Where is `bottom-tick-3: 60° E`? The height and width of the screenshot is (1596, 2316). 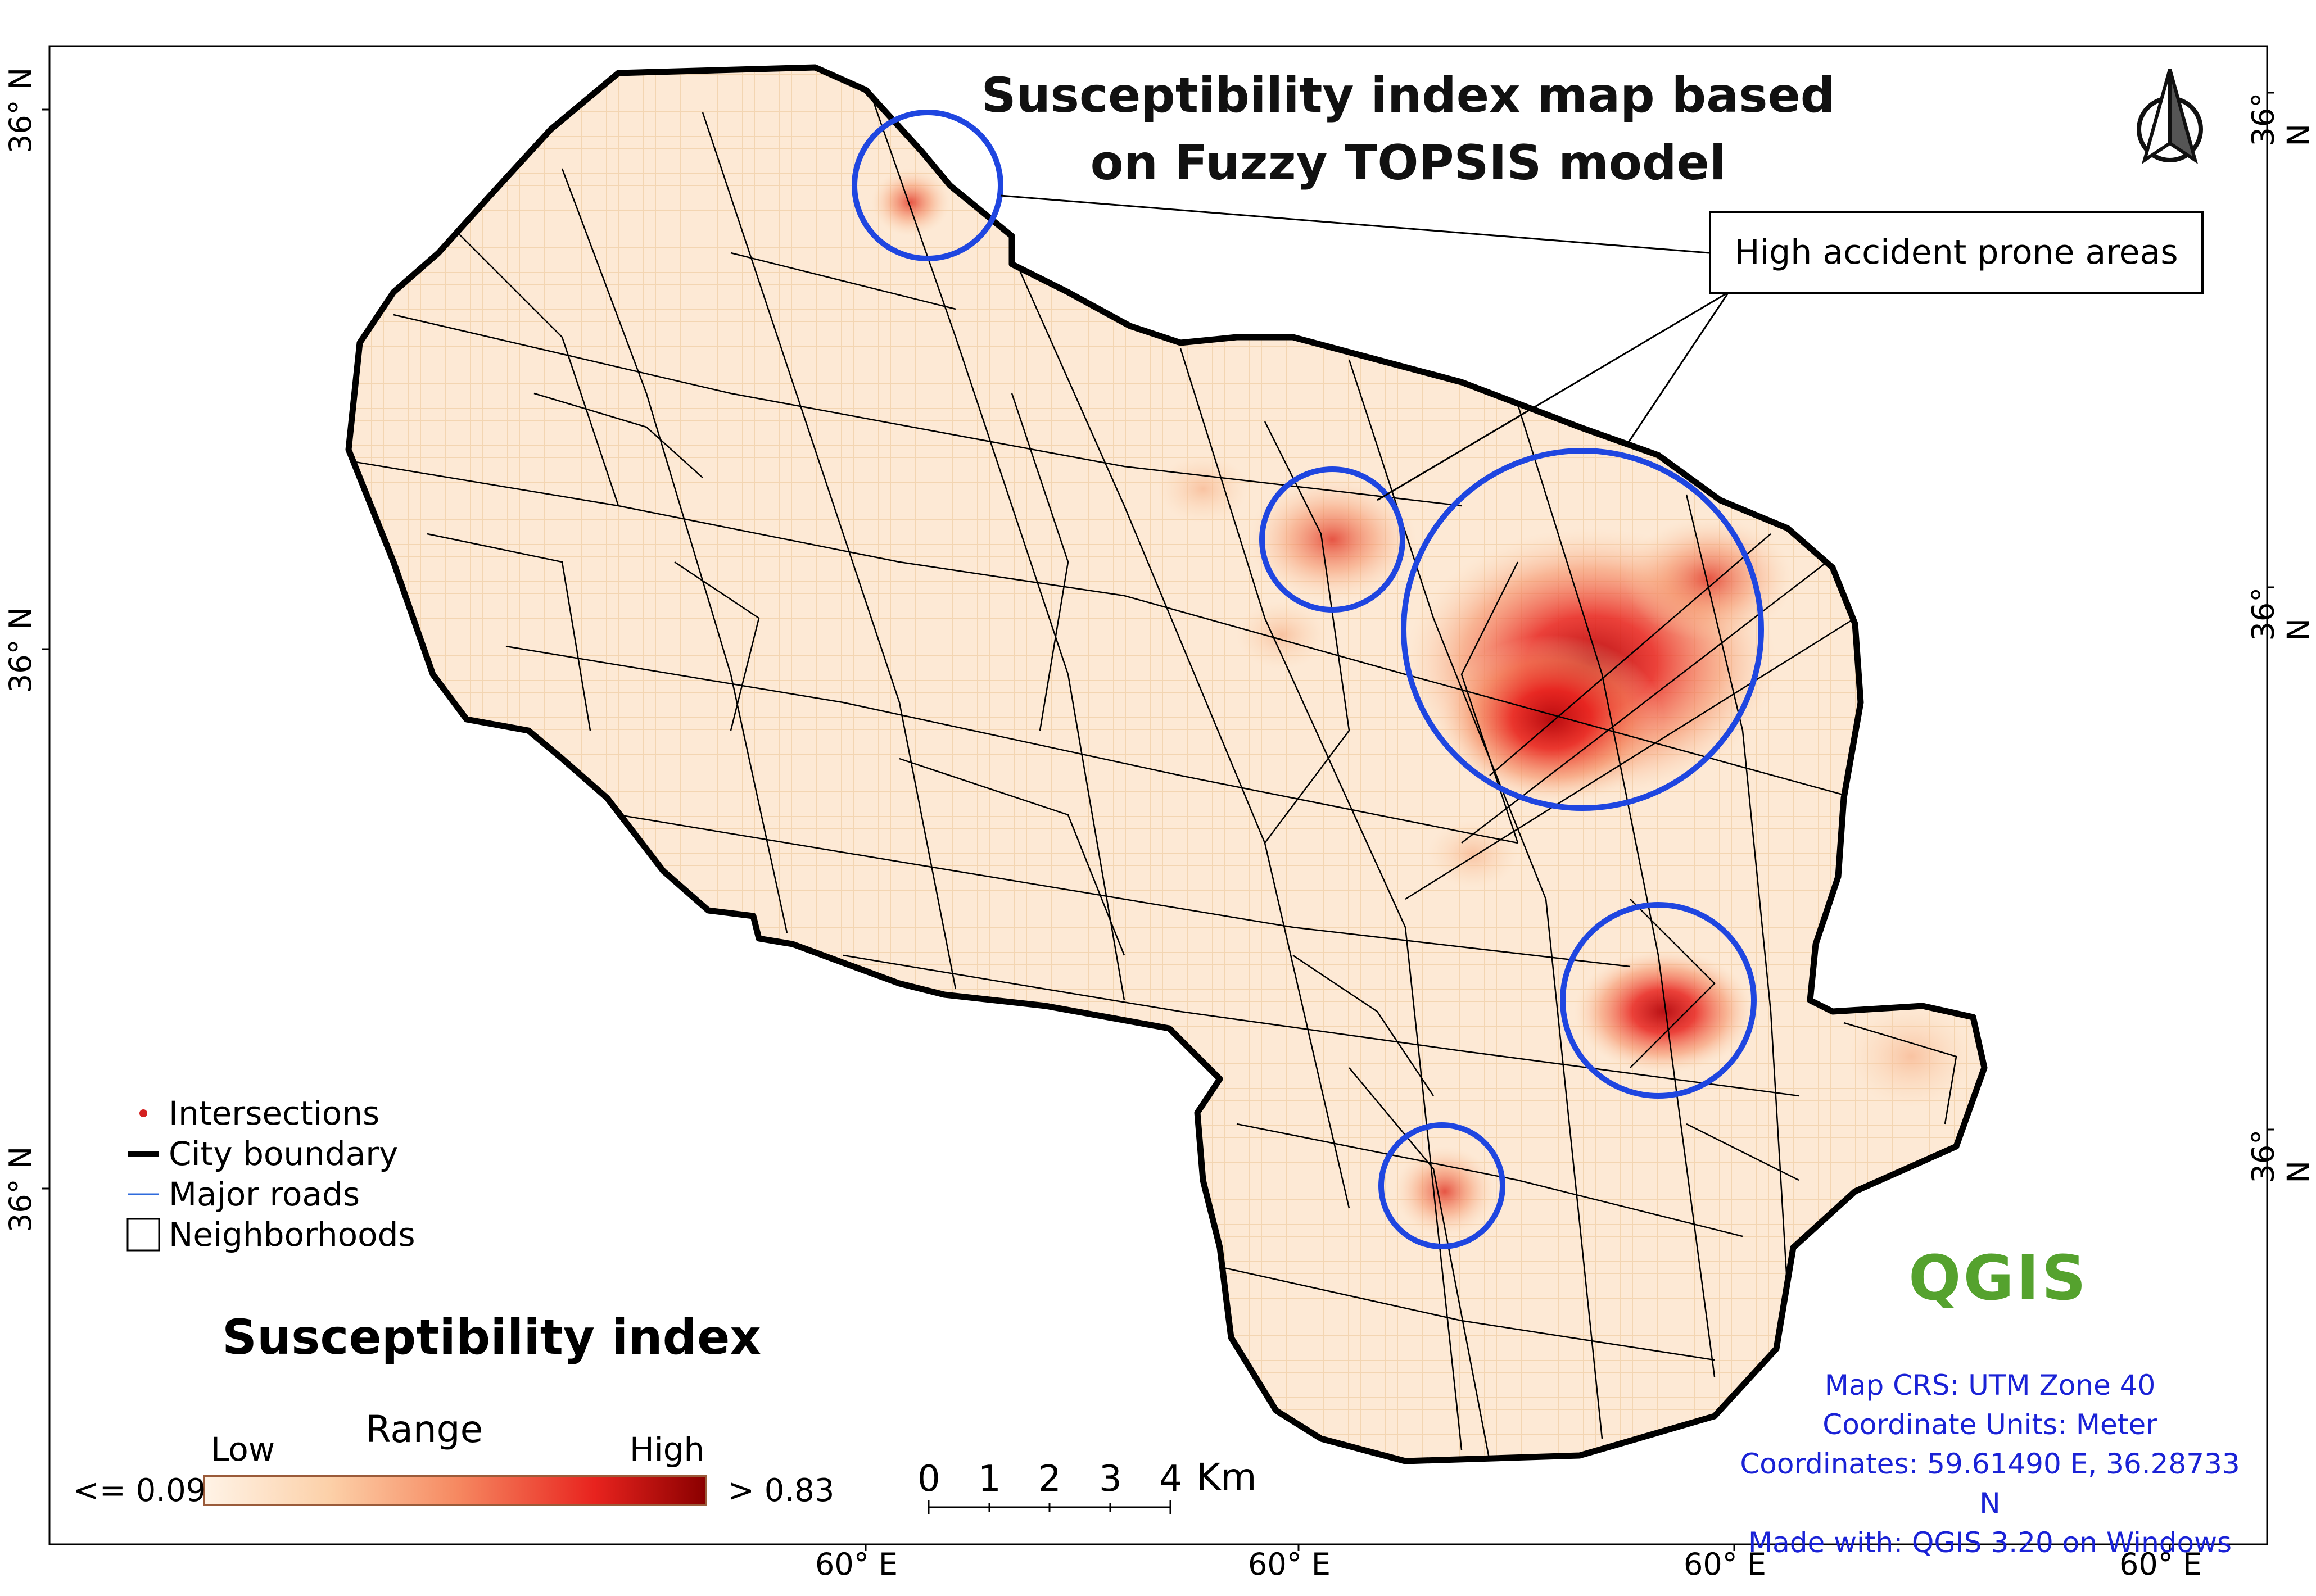
bottom-tick-3: 60° E is located at coordinates (1725, 1564).